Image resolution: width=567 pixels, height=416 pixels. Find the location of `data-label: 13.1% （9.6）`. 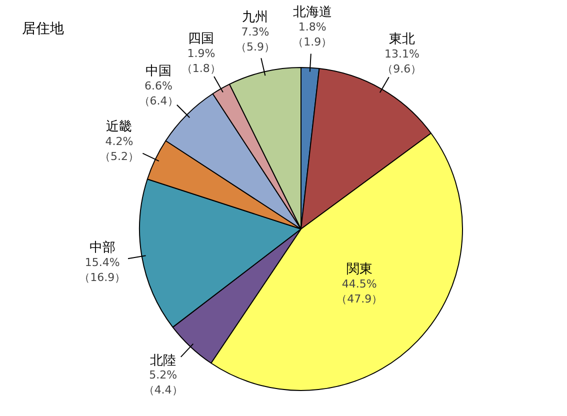

data-label: 13.1% （9.6） is located at coordinates (402, 61).